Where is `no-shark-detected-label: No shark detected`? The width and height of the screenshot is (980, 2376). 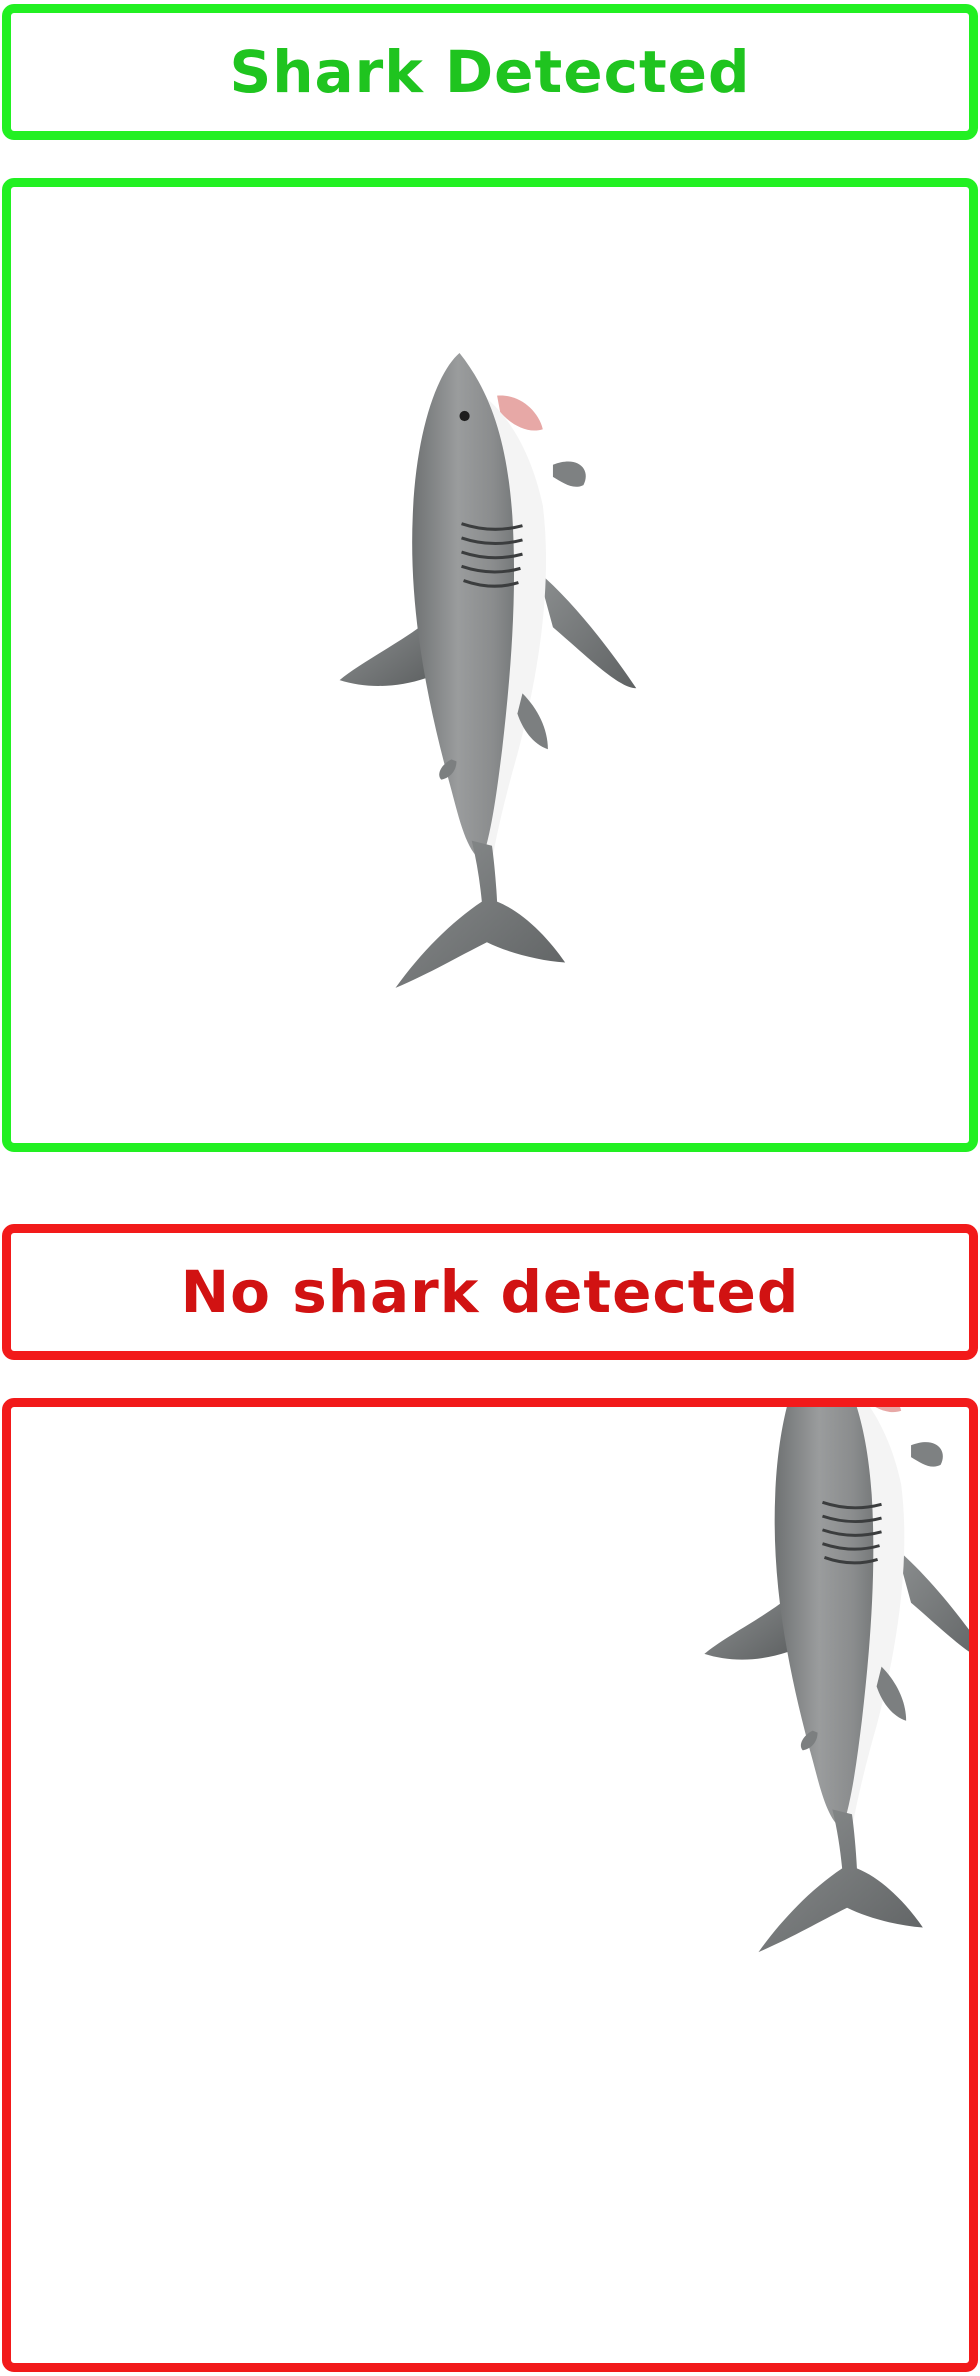
no-shark-detected-label: No shark detected is located at coordinates (490, 1292).